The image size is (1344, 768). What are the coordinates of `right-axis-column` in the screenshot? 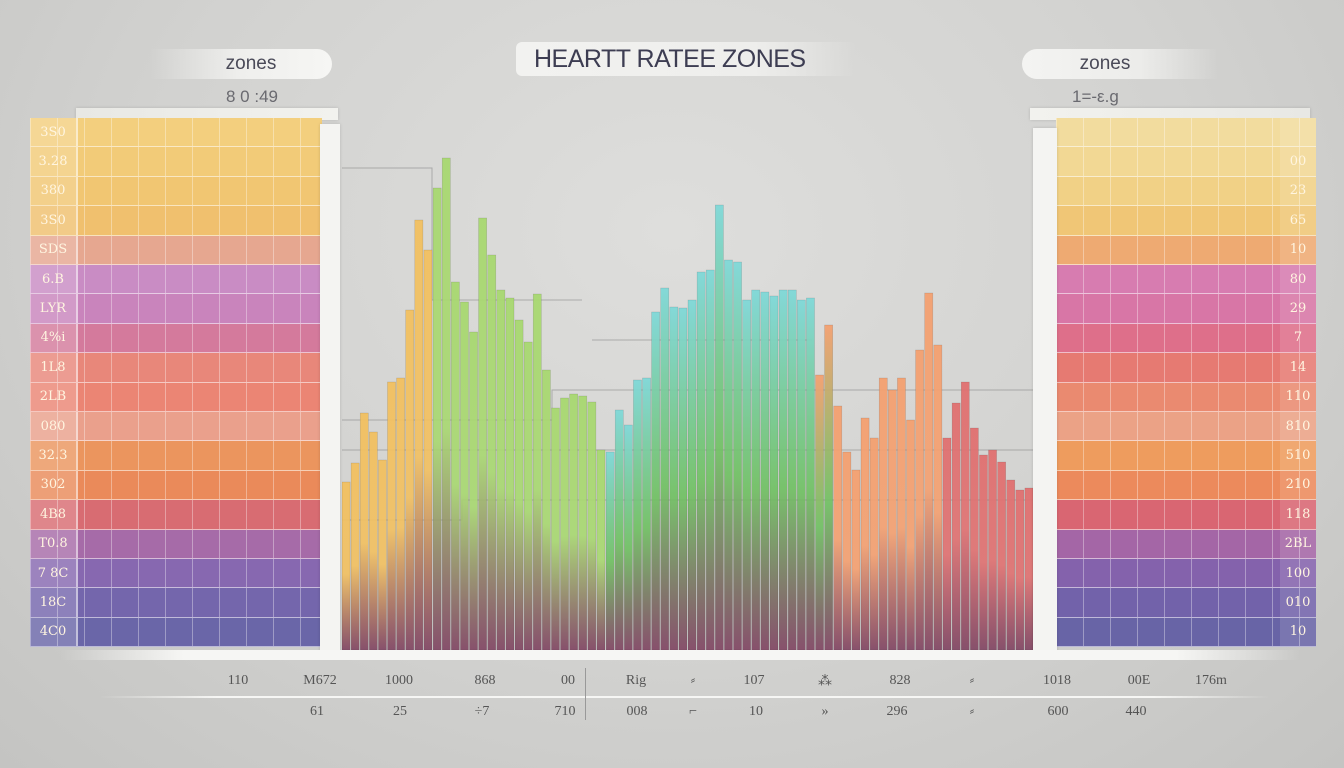 It's located at (1045, 391).